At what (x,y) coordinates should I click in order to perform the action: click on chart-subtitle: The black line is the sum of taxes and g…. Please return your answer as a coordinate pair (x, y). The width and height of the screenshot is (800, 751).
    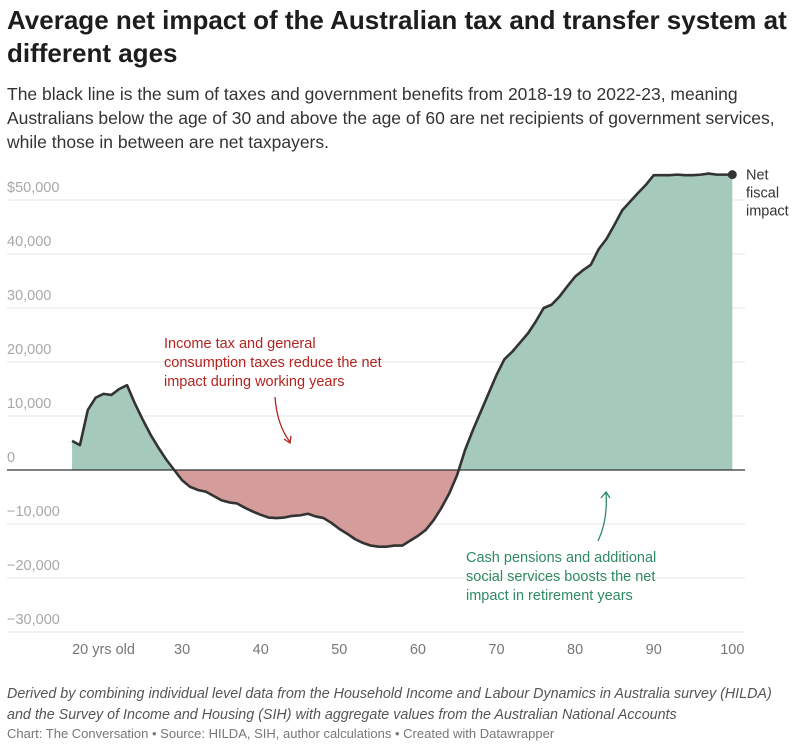
    Looking at the image, I should click on (391, 118).